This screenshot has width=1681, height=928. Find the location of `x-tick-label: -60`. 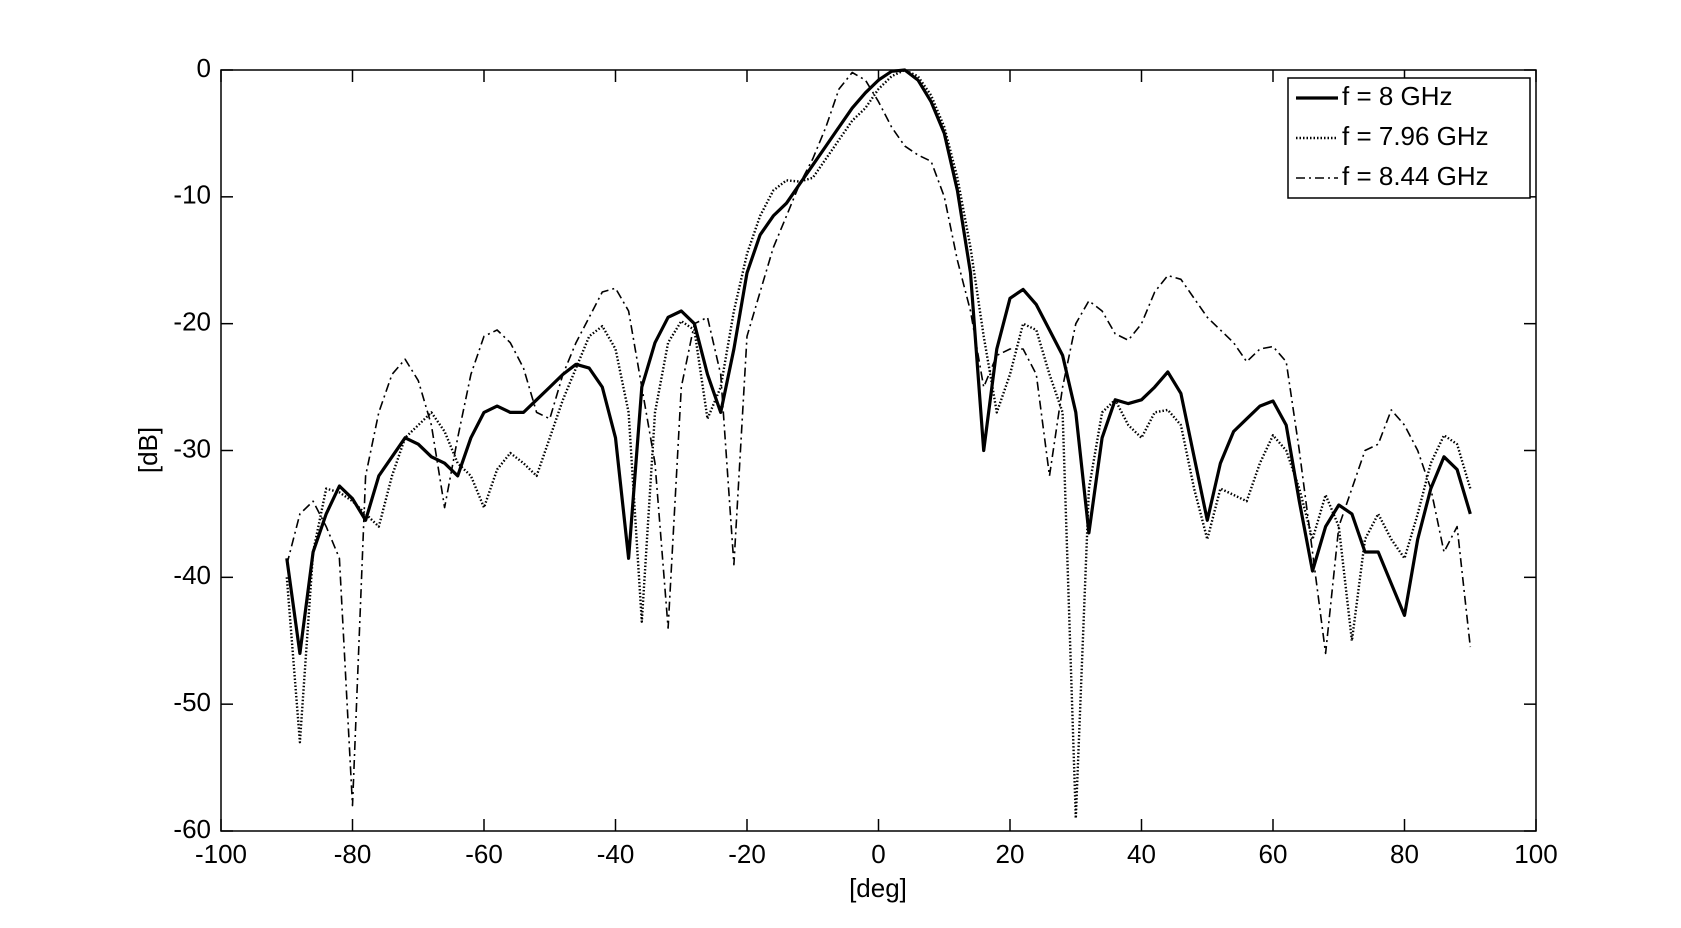

x-tick-label: -60 is located at coordinates (484, 854).